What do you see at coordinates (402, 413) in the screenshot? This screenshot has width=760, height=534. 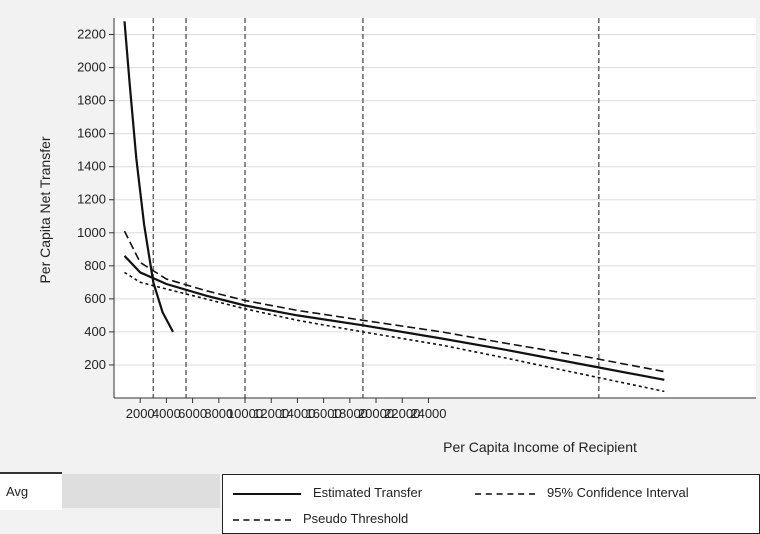 I see `x-tick-label: 22000` at bounding box center [402, 413].